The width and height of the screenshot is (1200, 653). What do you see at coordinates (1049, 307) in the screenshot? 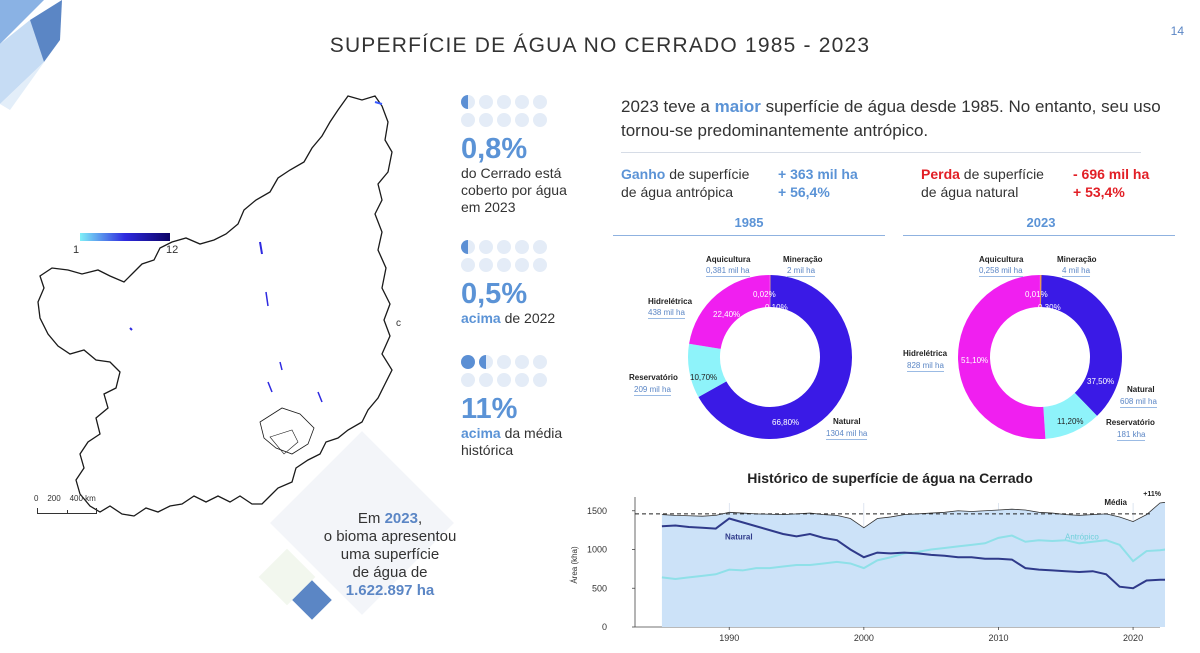
I see `pct-mineracao: 0,30%` at bounding box center [1049, 307].